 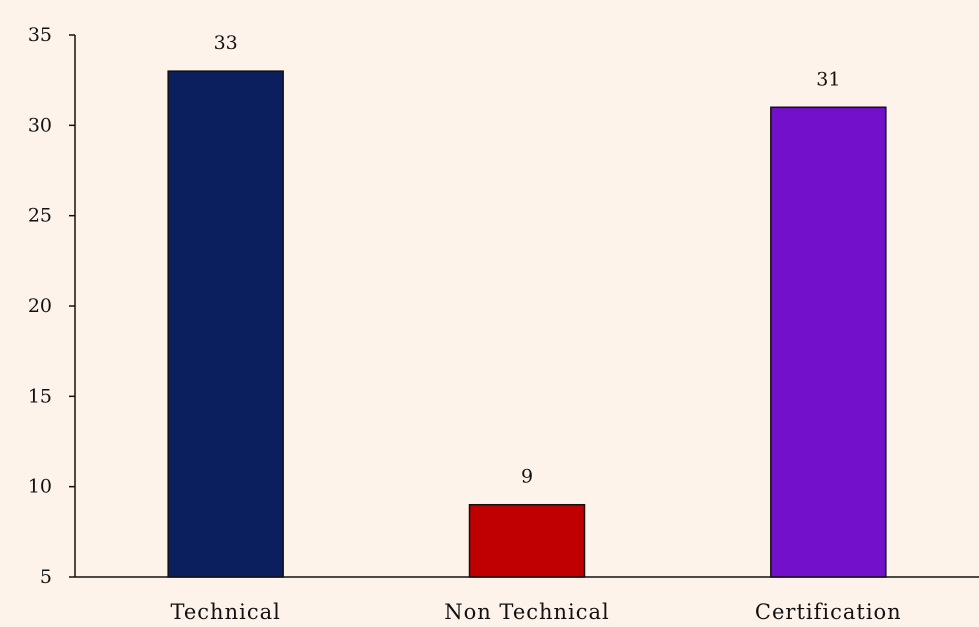 I want to click on bar-technical, so click(x=225, y=324).